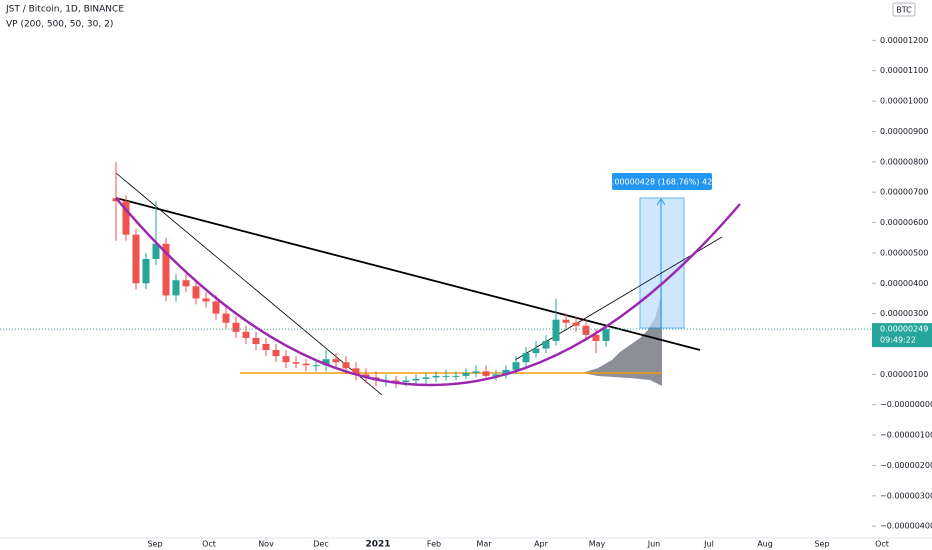  What do you see at coordinates (906, 435) in the screenshot?
I see `y-tick-label: −0.00000100` at bounding box center [906, 435].